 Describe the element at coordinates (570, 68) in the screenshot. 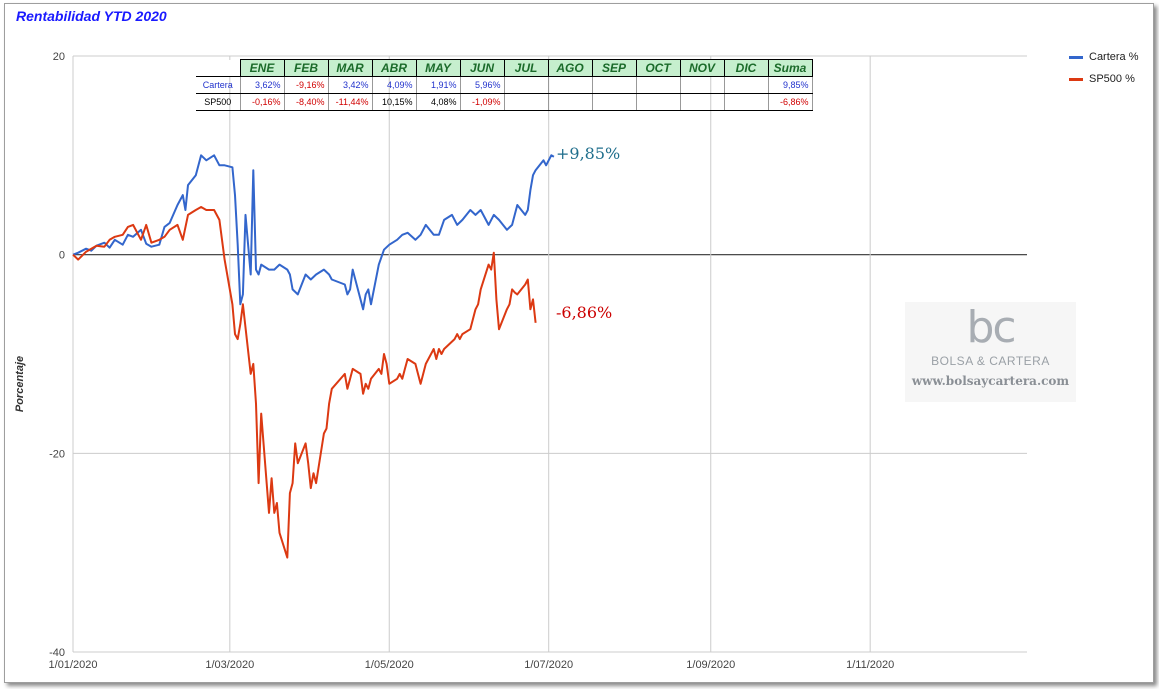

I see `table-header-cell: AGO` at that location.